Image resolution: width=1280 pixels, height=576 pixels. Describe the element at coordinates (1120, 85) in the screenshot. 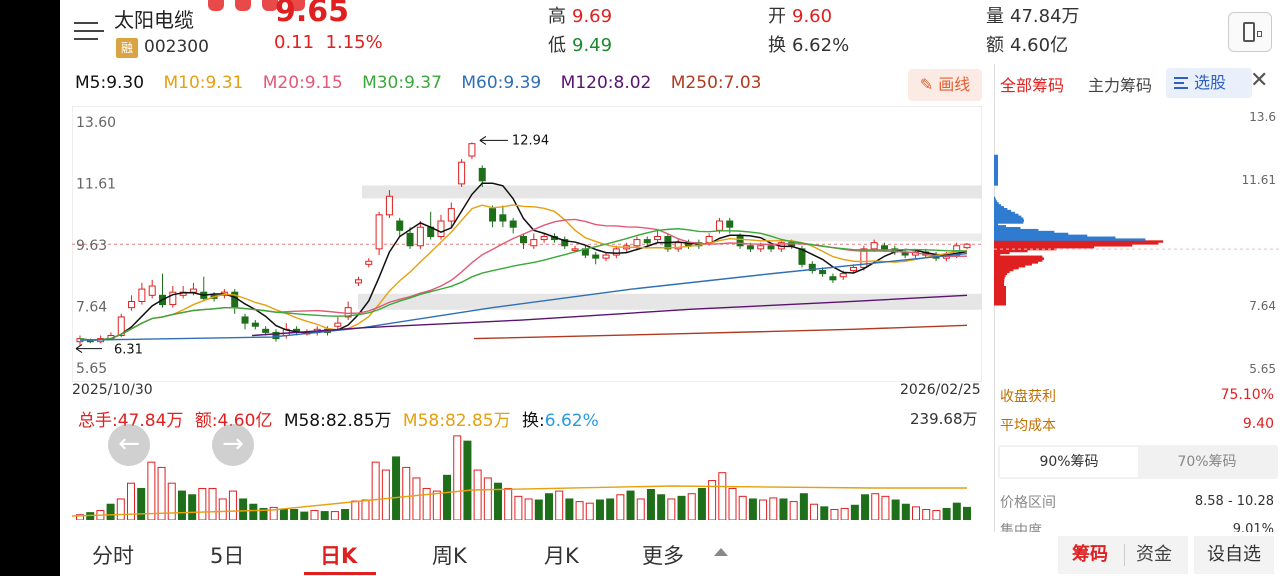

I see `tab-main-chips: 主力筹码` at that location.